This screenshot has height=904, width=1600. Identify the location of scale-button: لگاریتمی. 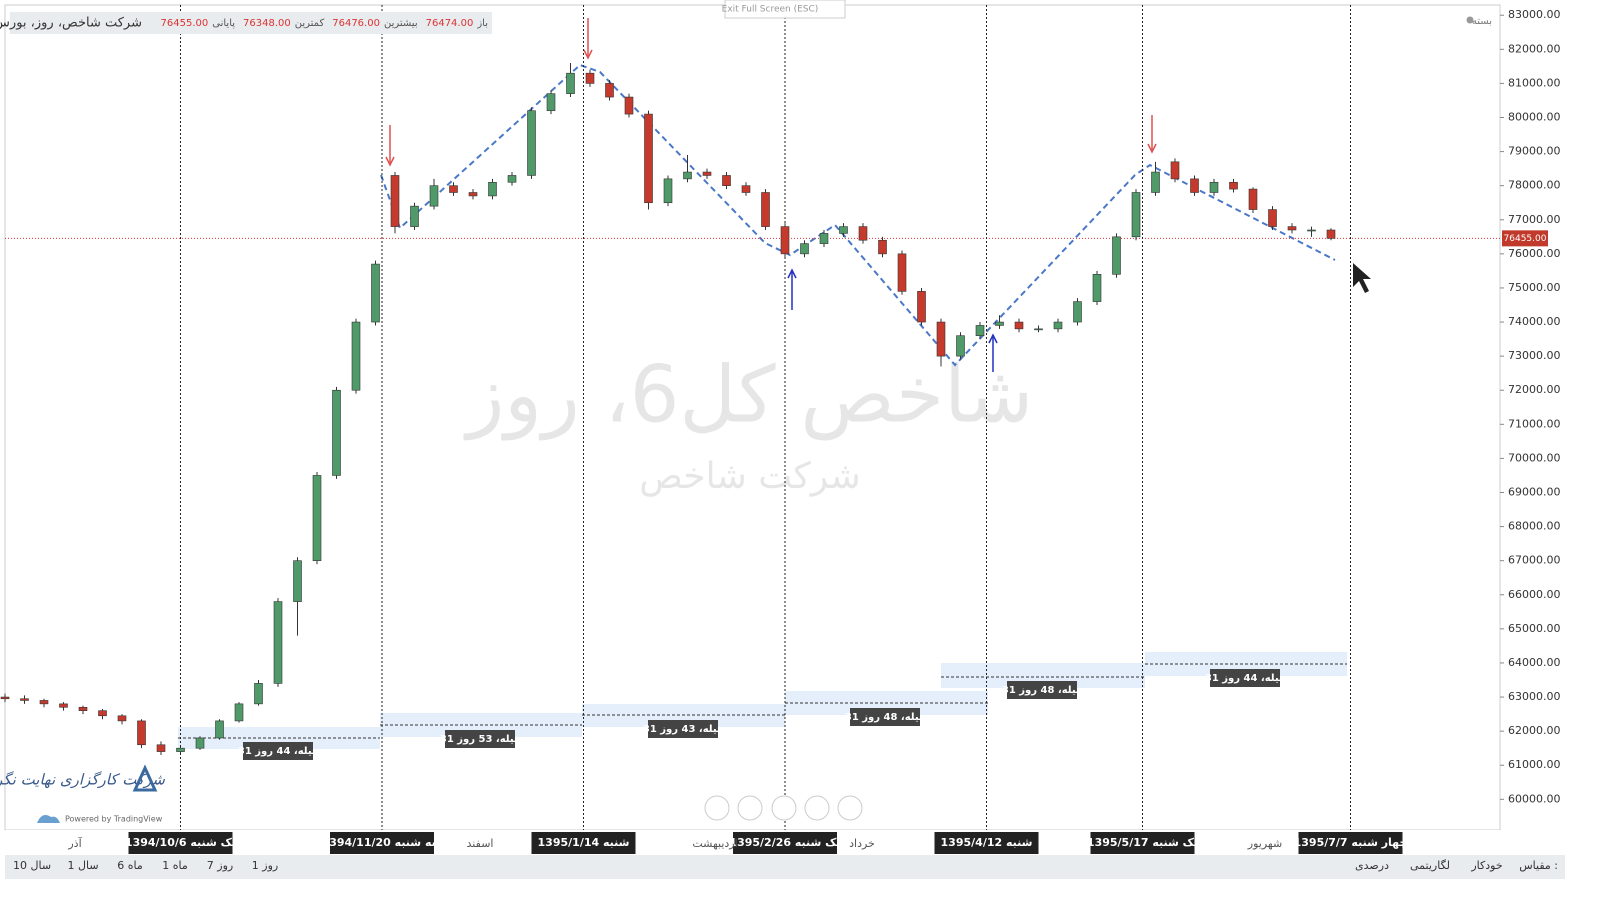
(1430, 865).